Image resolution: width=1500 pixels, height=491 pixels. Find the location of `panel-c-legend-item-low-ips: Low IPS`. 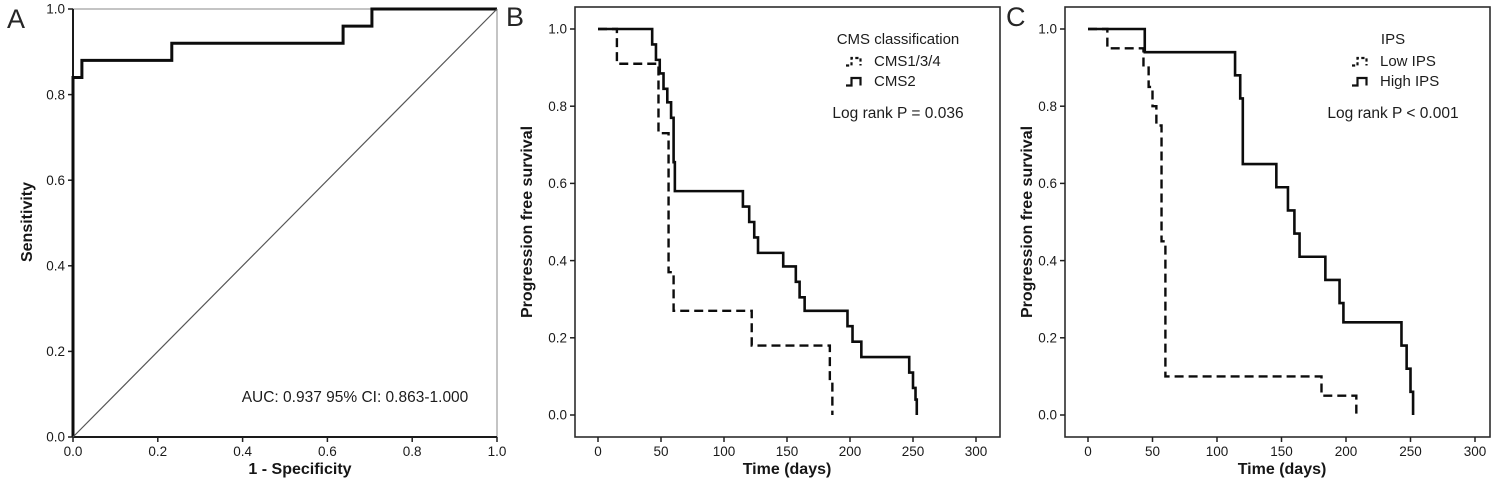

panel-c-legend-item-low-ips: Low IPS is located at coordinates (1393, 61).